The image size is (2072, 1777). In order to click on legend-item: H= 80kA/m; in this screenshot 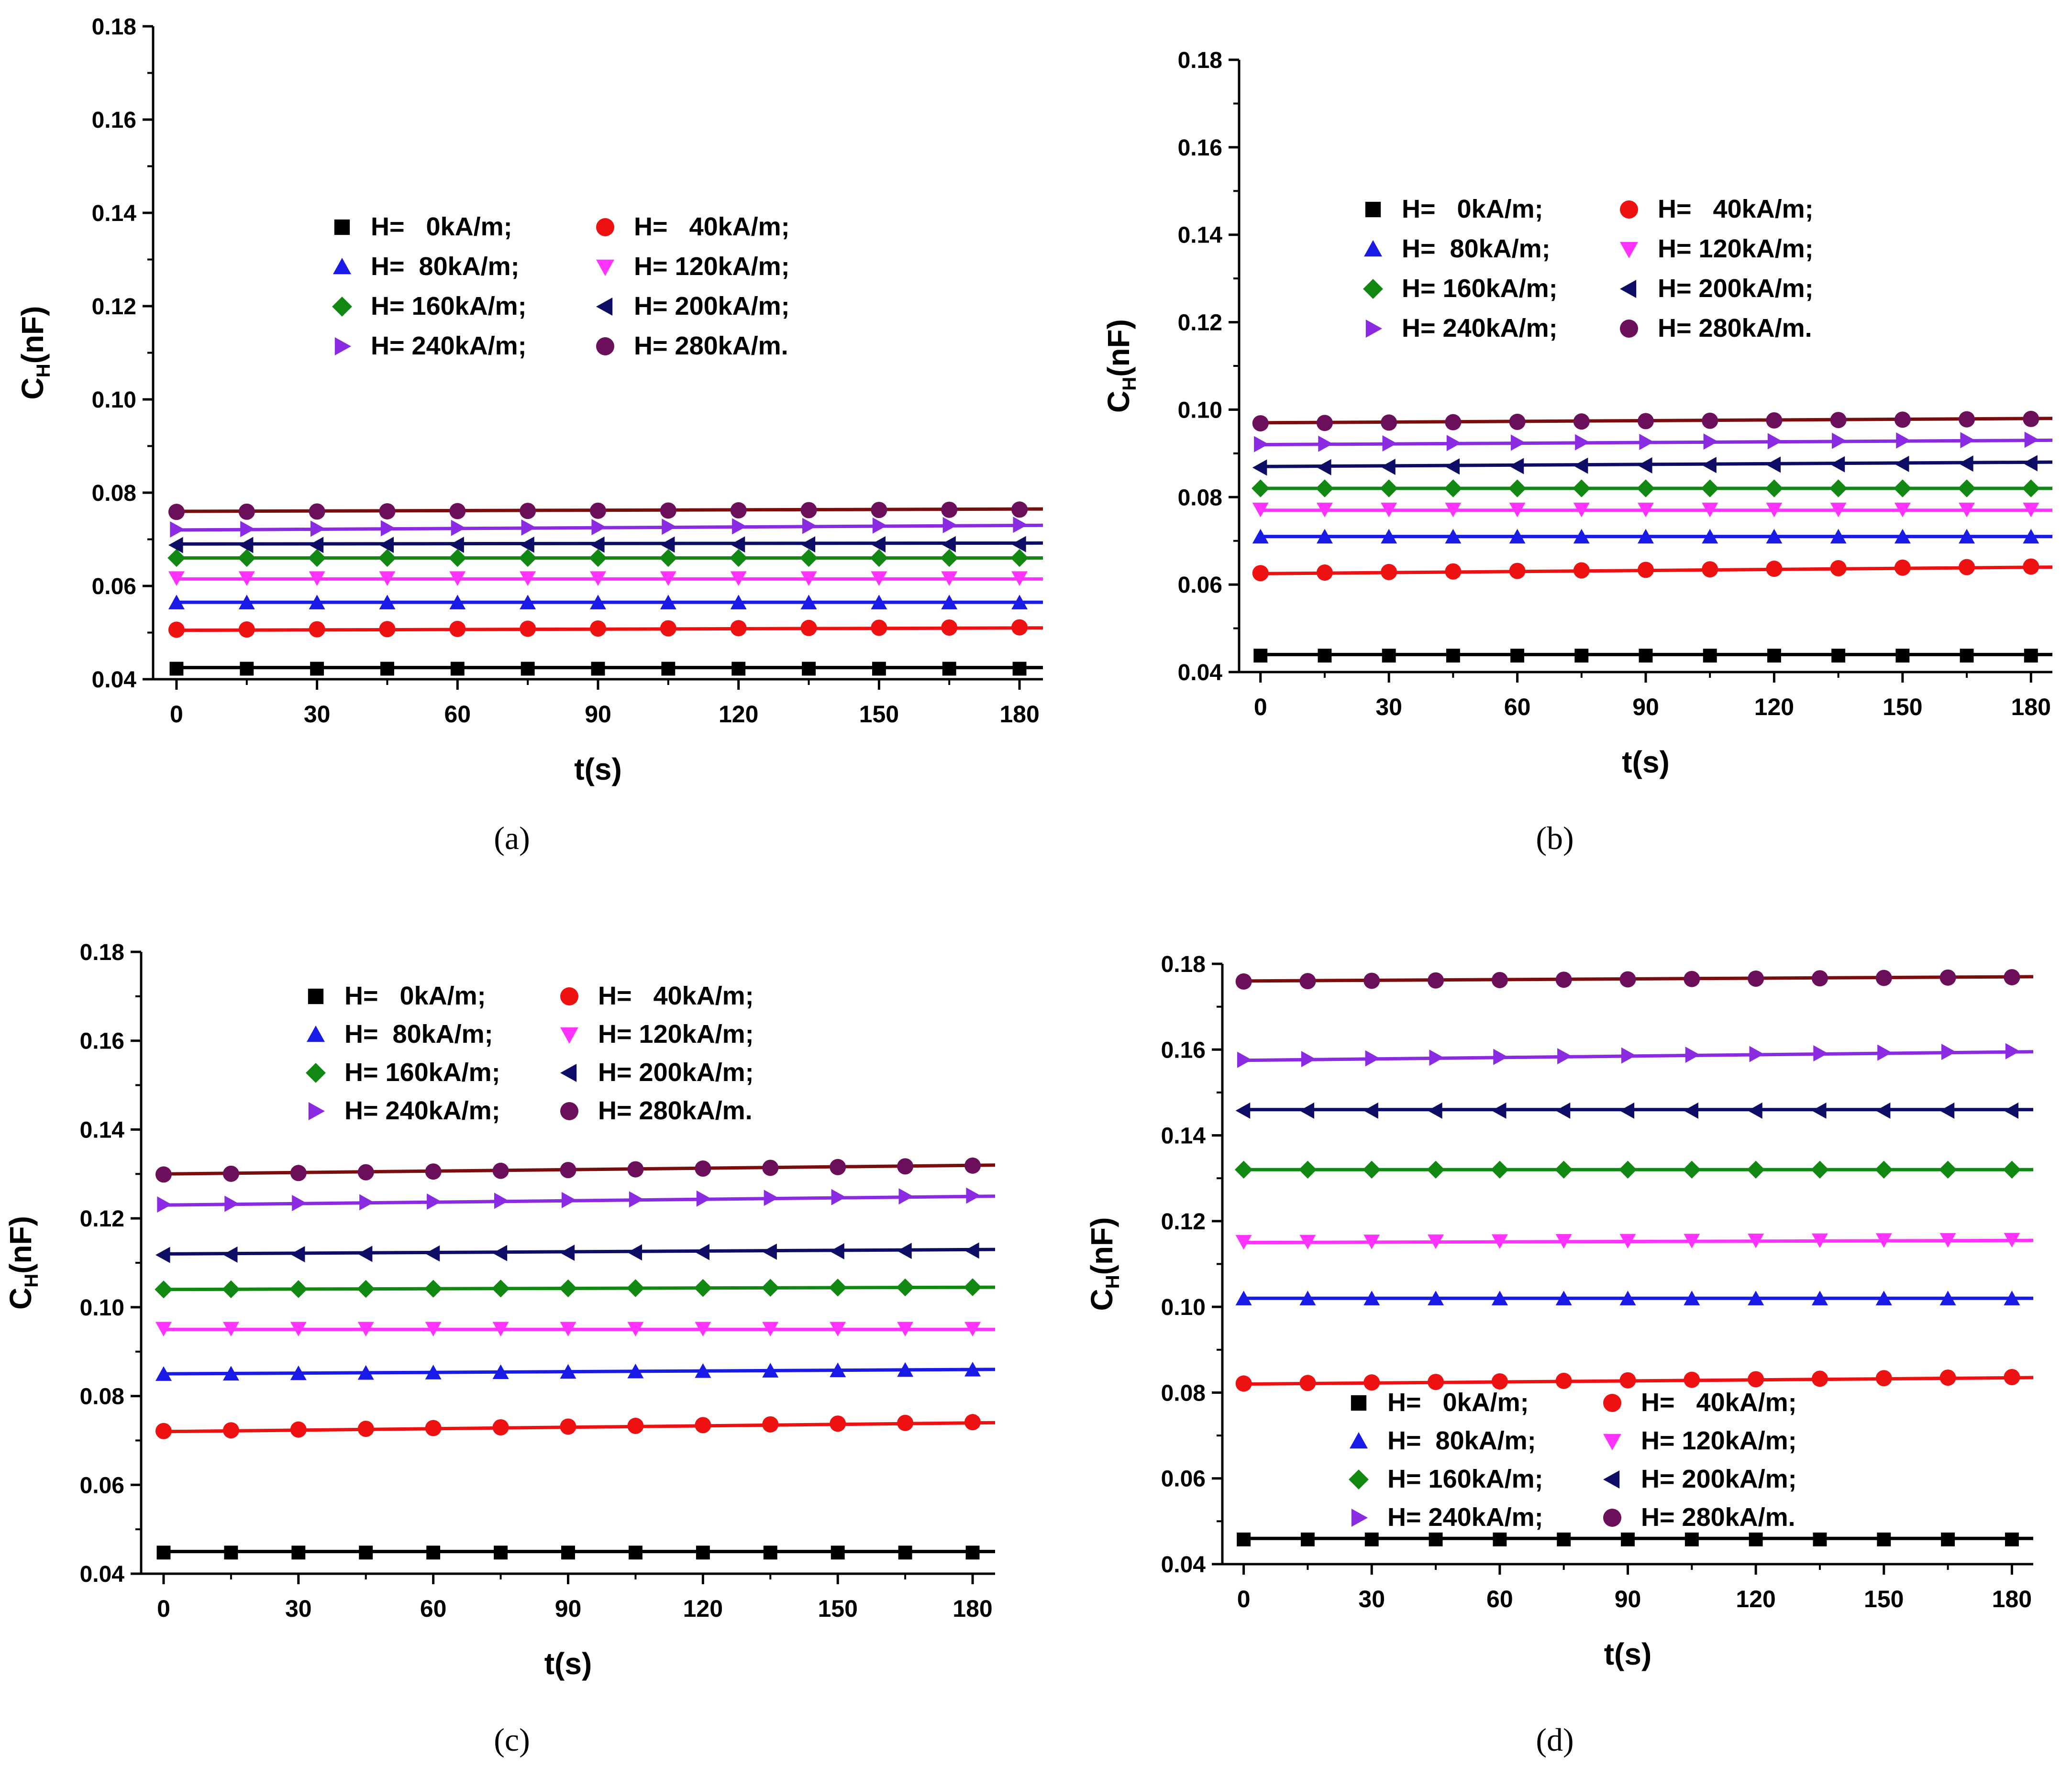, I will do `click(400, 1034)`.